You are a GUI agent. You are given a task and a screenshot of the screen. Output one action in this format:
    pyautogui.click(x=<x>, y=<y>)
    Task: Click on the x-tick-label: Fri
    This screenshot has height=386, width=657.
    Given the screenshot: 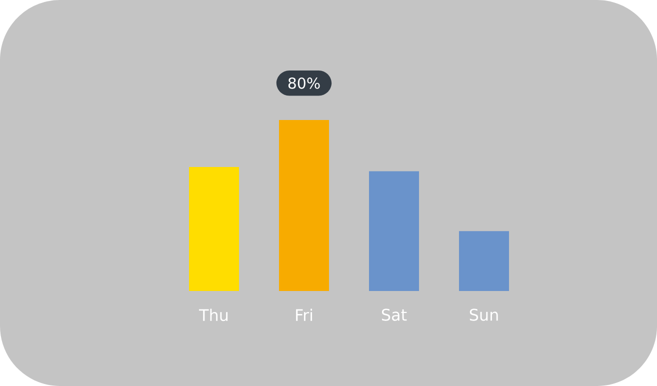 What is the action you would take?
    pyautogui.click(x=304, y=314)
    